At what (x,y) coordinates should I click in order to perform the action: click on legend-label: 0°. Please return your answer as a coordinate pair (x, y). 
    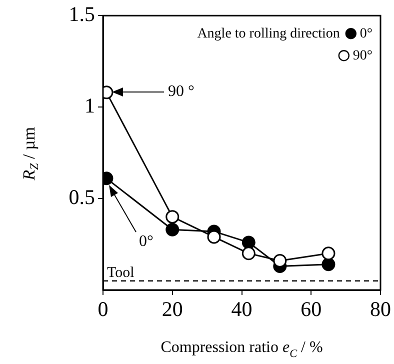
    Looking at the image, I should click on (366, 34).